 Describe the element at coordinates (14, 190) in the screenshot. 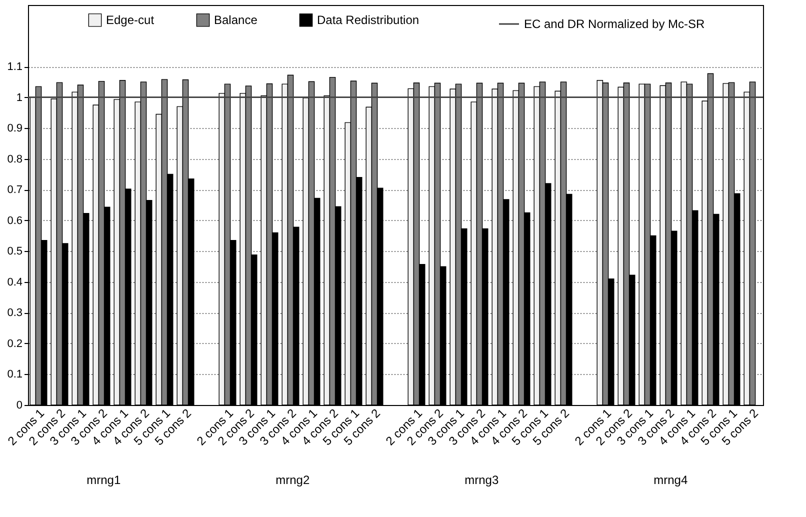

I see `y-tick-label: 0.7` at that location.